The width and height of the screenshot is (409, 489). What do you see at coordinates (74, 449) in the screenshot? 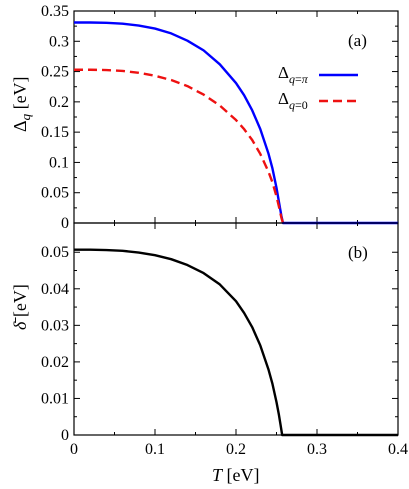
I see `panel-b-xtick-label: 0` at bounding box center [74, 449].